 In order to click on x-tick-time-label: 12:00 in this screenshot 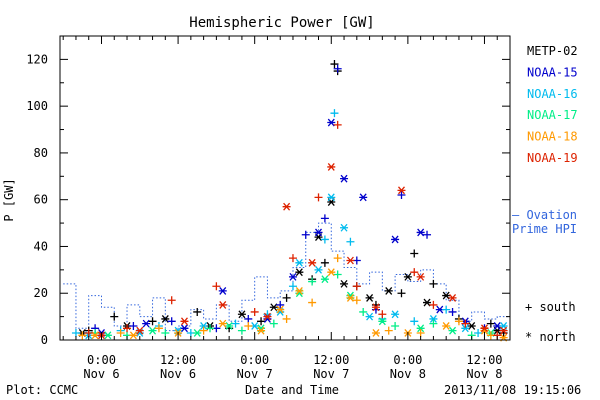, I will do `click(178, 360)`.